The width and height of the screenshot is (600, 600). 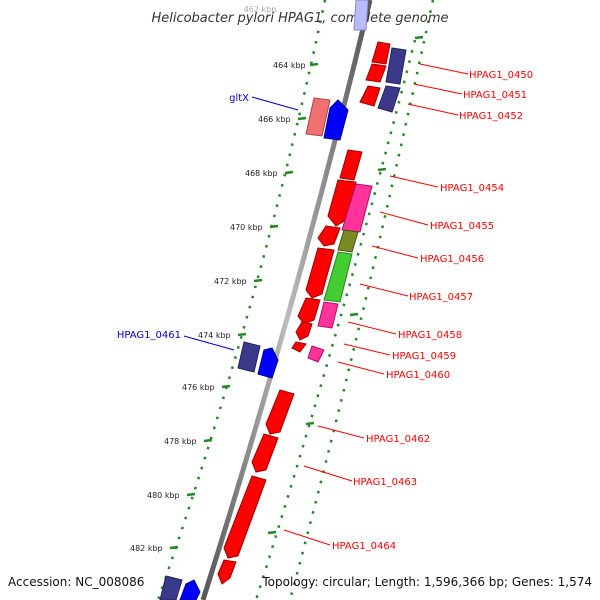 What do you see at coordinates (491, 116) in the screenshot?
I see `gene-label-hpag1-0452: HPAG1_0452` at bounding box center [491, 116].